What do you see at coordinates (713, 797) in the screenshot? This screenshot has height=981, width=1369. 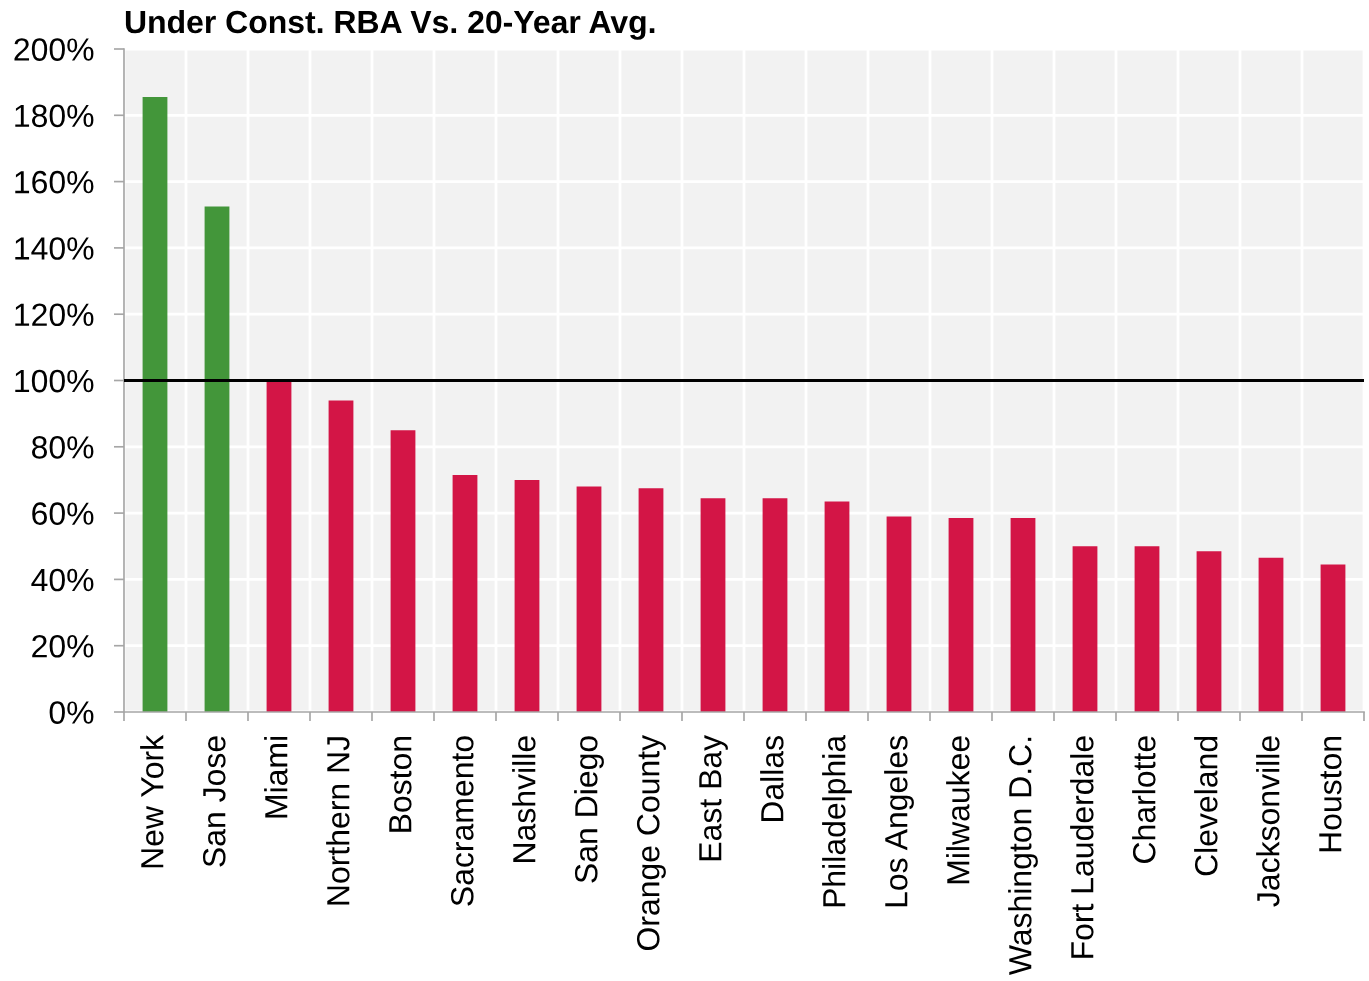 I see `x-tick-label: East Bay` at bounding box center [713, 797].